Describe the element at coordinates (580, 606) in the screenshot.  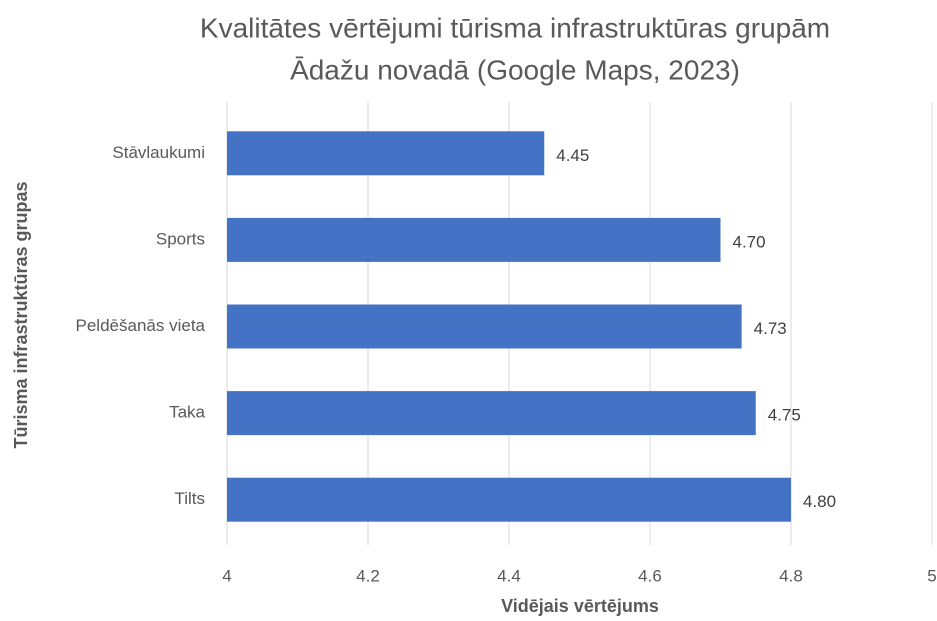
I see `x-axis-title: Vidējais vērtējums` at that location.